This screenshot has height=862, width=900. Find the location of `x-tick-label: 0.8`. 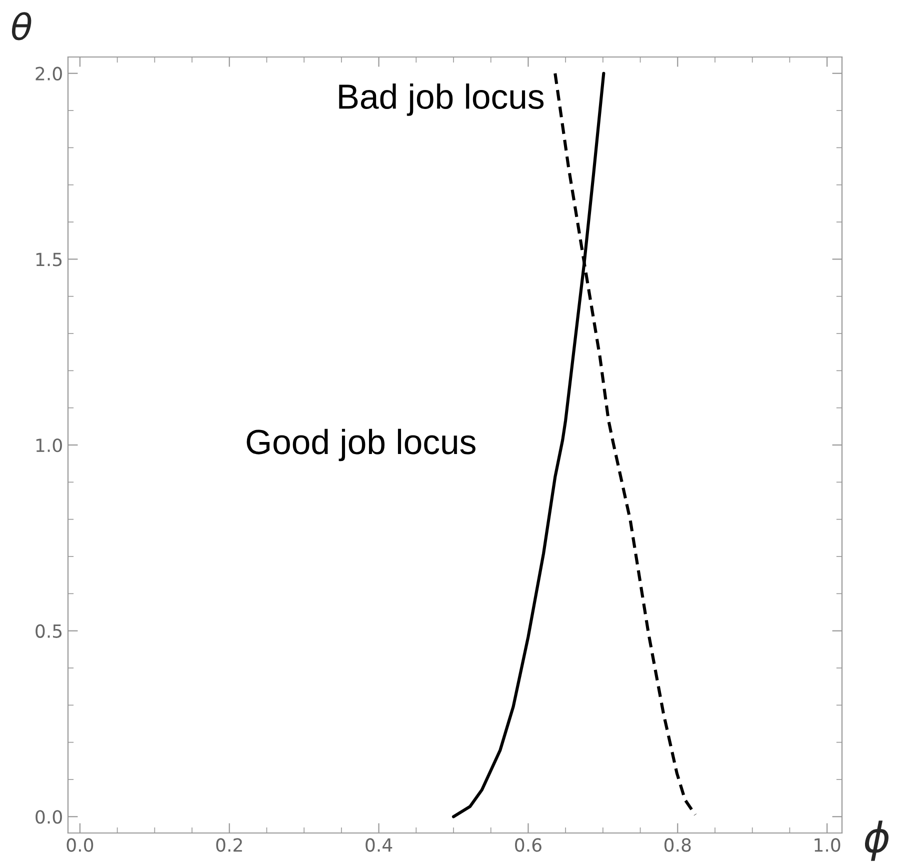

x-tick-label: 0.8 is located at coordinates (677, 845).